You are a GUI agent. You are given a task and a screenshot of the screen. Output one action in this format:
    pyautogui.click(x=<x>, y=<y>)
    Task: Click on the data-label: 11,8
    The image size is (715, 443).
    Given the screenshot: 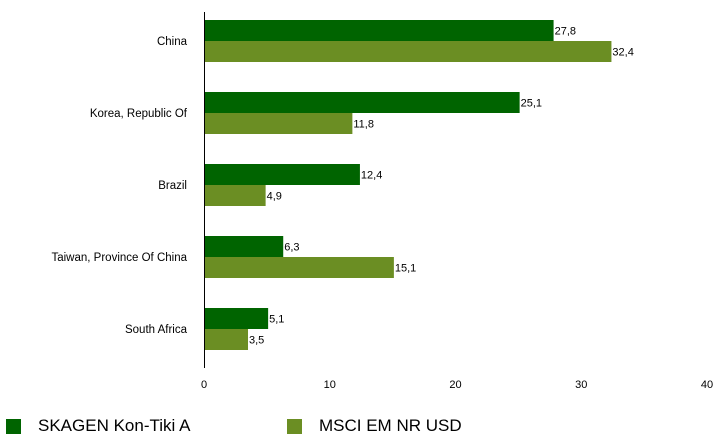 What is the action you would take?
    pyautogui.click(x=363, y=125)
    